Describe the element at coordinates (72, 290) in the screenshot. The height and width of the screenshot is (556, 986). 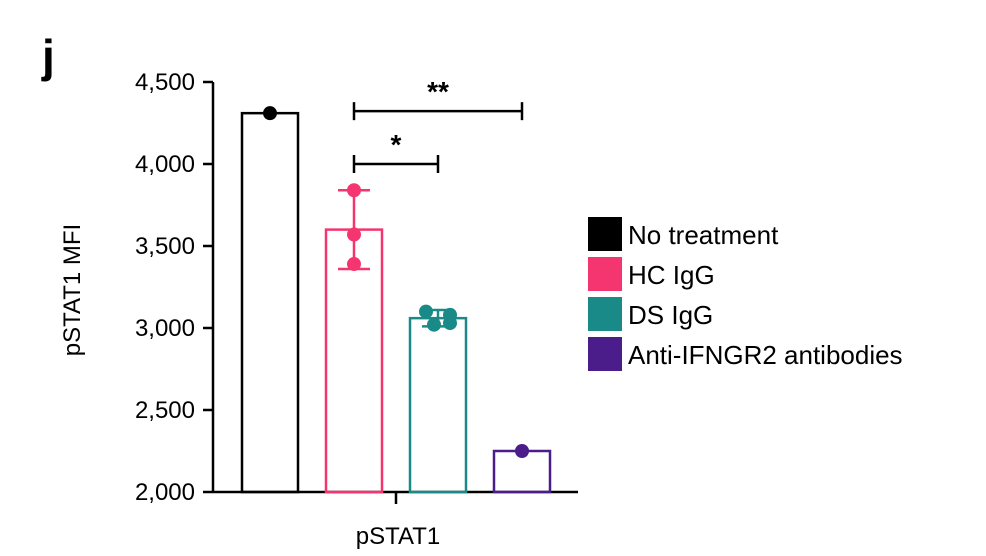
I see `y-axis-title: pSTAT1 MFI` at that location.